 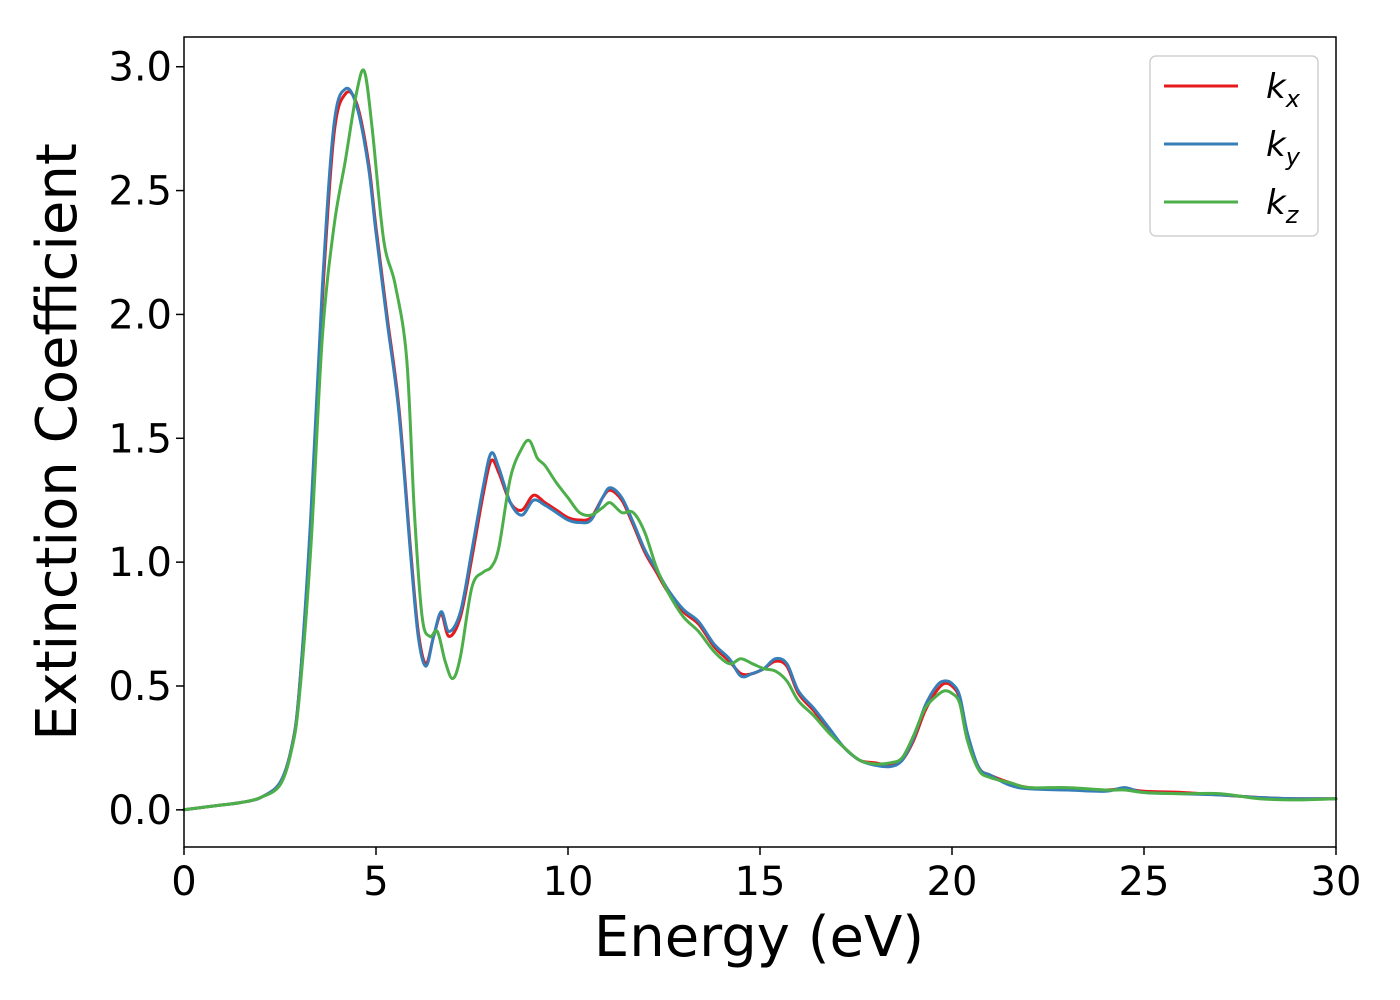 What do you see at coordinates (952, 882) in the screenshot?
I see `x-tick-label: 20` at bounding box center [952, 882].